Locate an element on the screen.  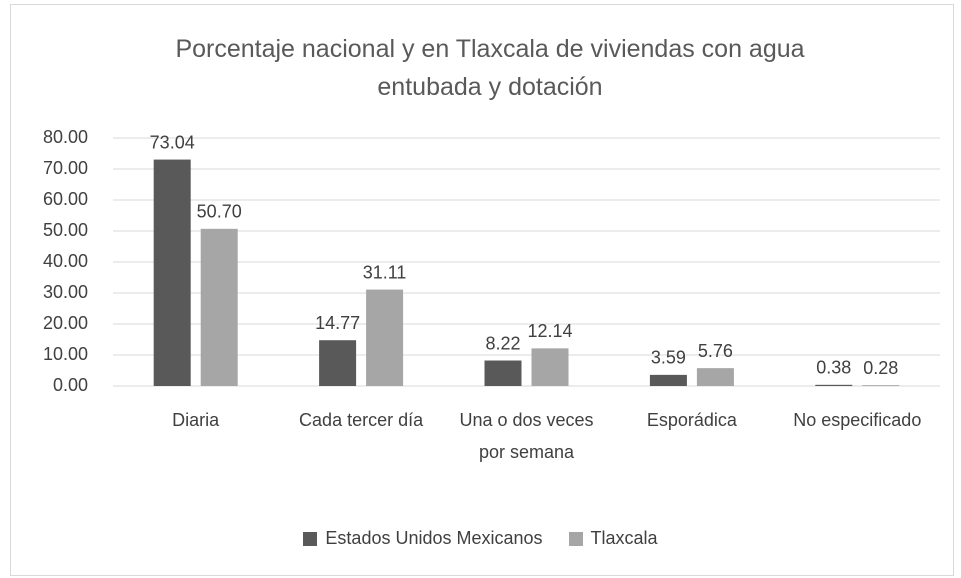
data-label: 0.28 is located at coordinates (880, 368).